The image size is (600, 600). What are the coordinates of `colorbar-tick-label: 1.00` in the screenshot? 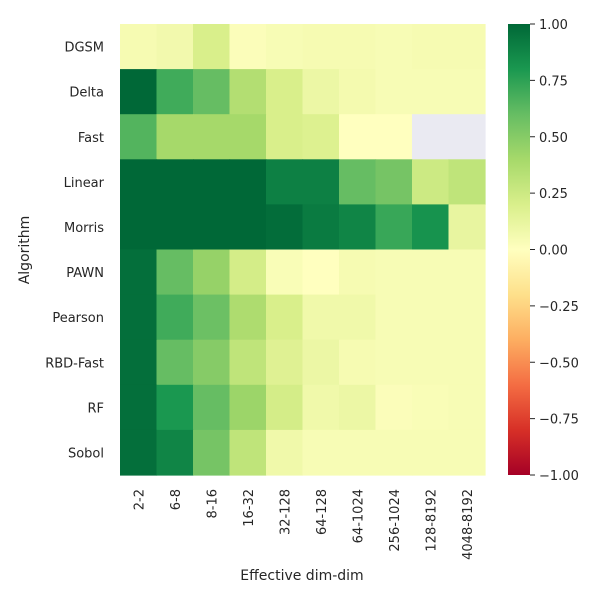 It's located at (553, 25).